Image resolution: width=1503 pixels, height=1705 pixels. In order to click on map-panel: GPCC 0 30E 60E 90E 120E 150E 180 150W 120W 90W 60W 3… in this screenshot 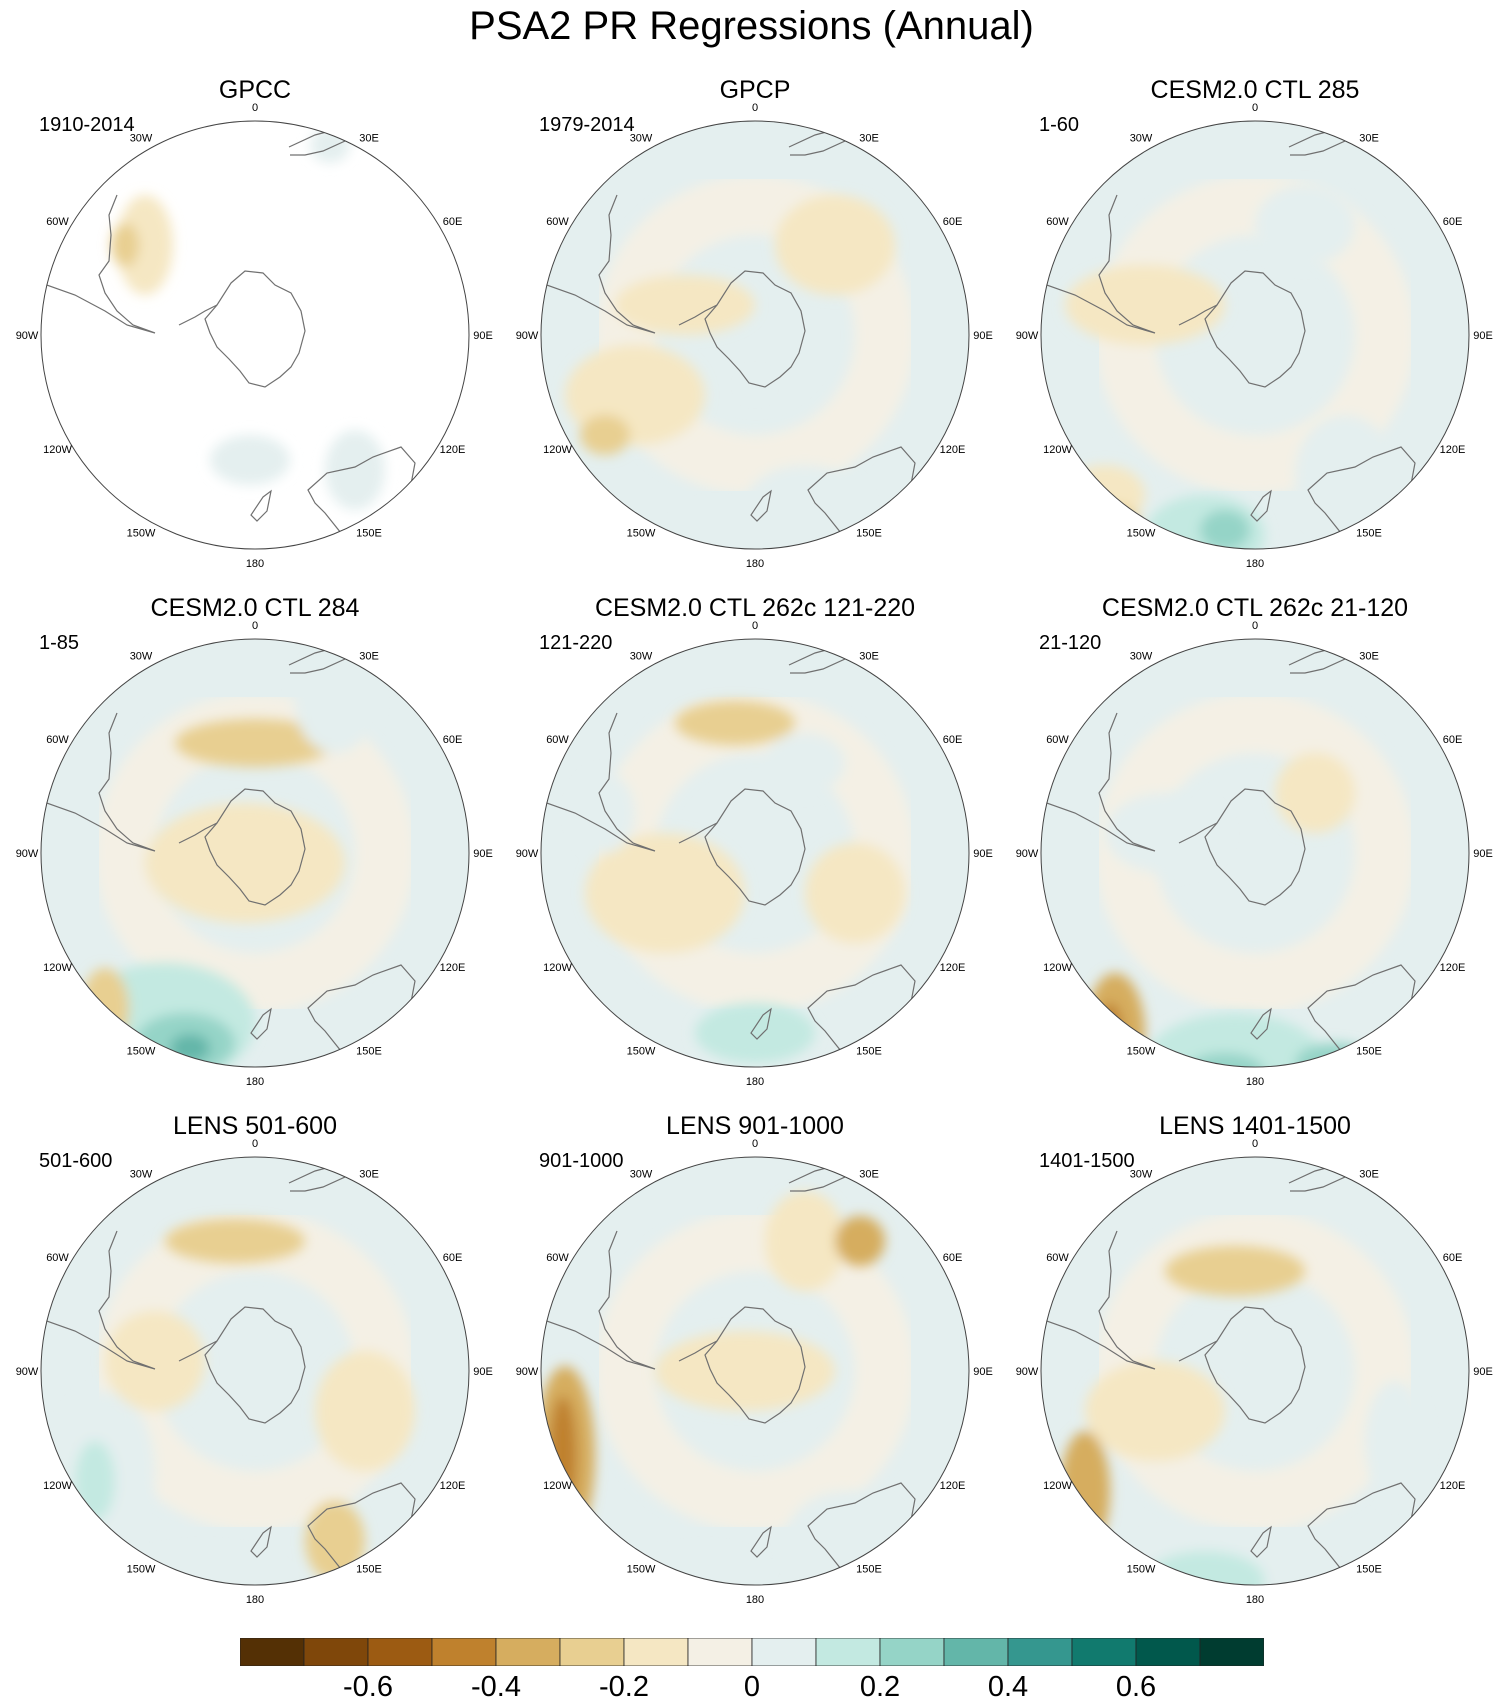, I will do `click(255, 325)`.